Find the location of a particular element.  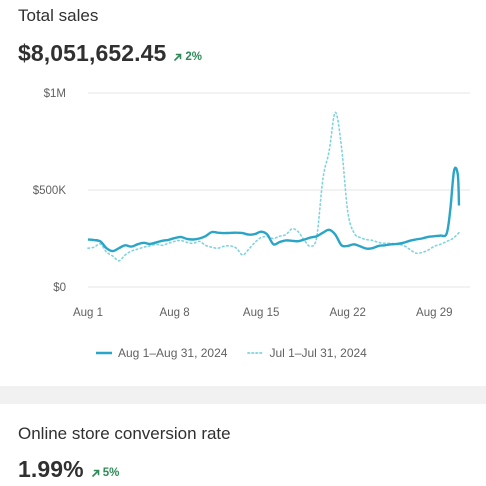

legend-label-current: Aug 1–Aug 31, 2024 is located at coordinates (173, 353).